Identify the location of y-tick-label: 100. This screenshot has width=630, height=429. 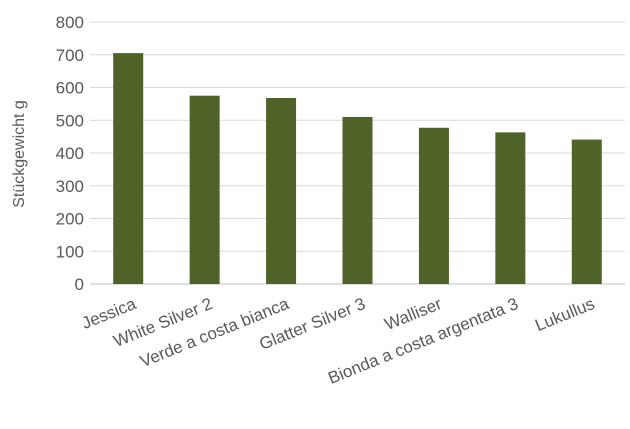
(70, 251).